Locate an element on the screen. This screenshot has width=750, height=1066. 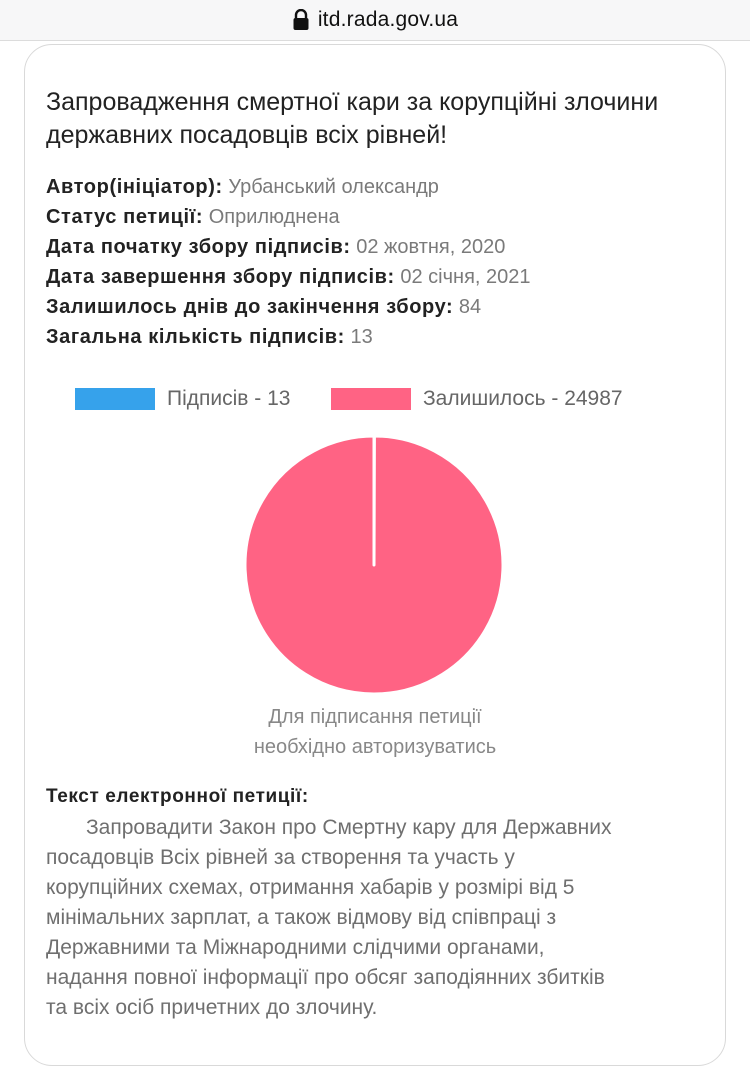
meta-total-signatures: Загальна кількість підписів: 13 is located at coordinates (386, 337).